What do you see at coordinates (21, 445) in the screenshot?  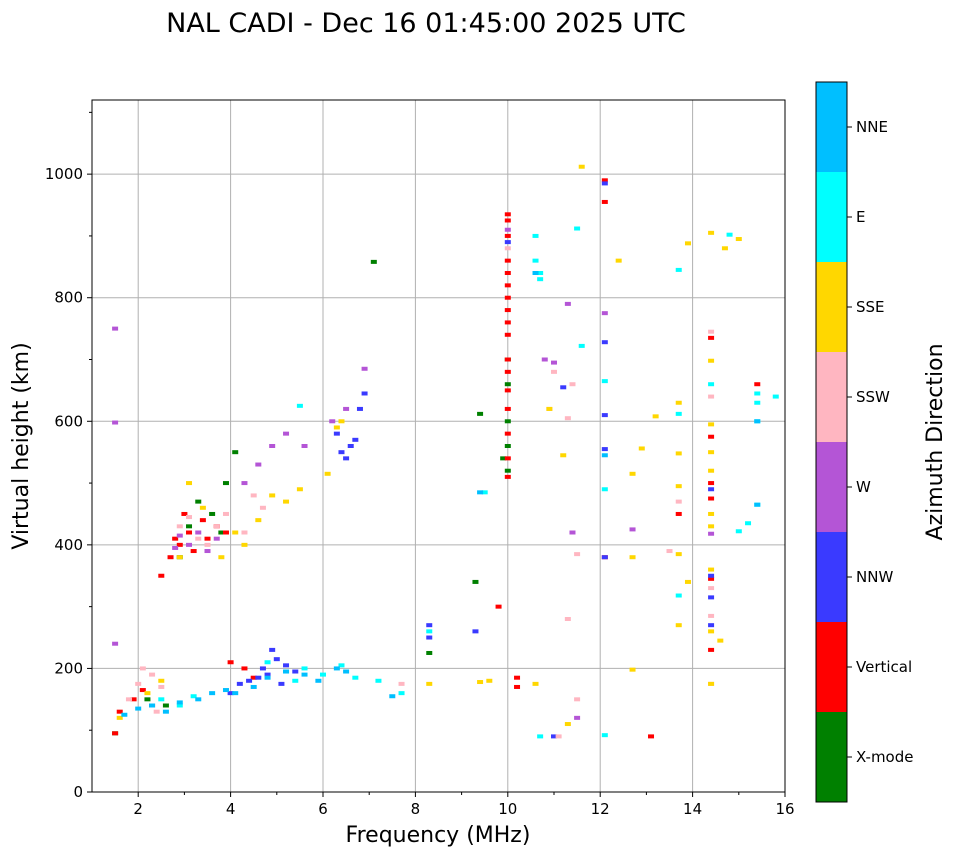 I see `y-axis-label: Virtual height (km)` at bounding box center [21, 445].